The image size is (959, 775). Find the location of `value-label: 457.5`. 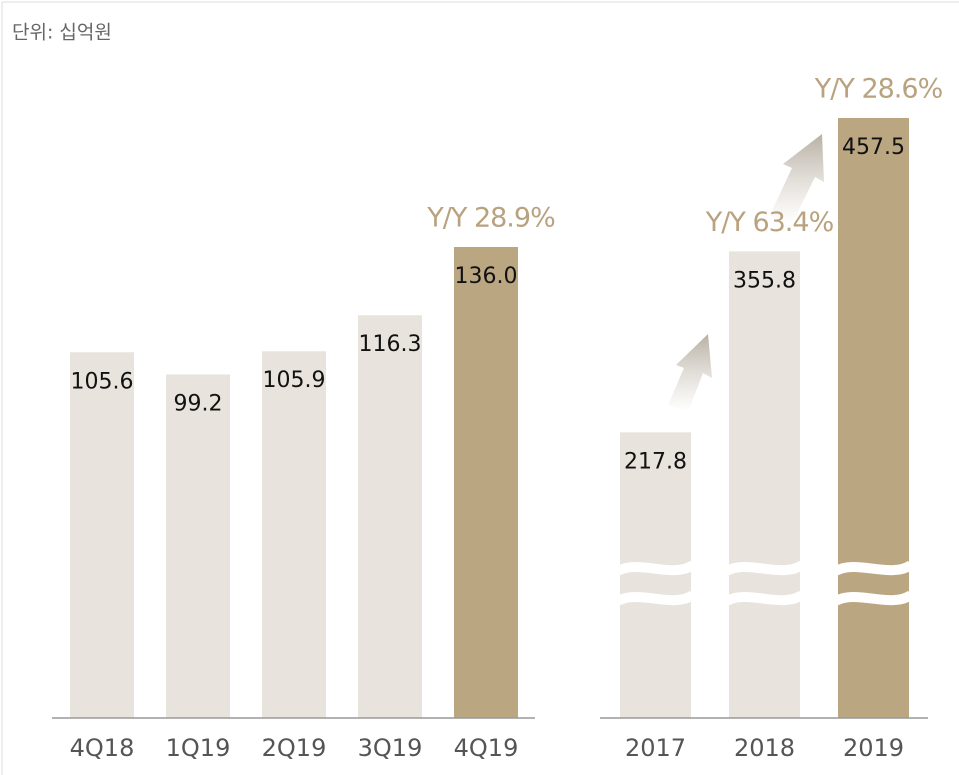

value-label: 457.5 is located at coordinates (873, 147).